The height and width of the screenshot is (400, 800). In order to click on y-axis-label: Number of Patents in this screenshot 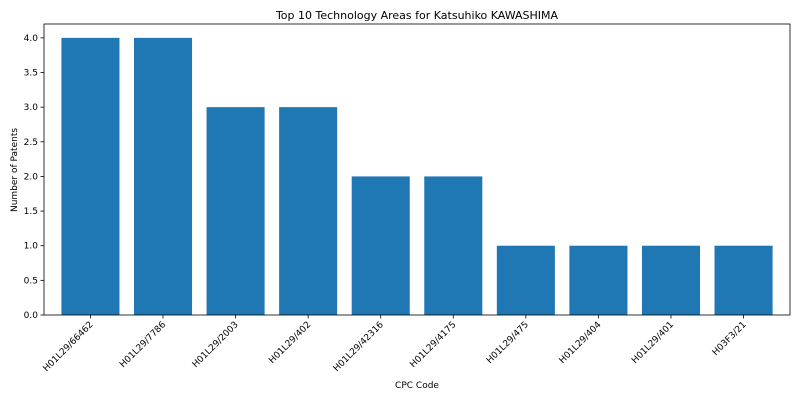, I will do `click(15, 170)`.